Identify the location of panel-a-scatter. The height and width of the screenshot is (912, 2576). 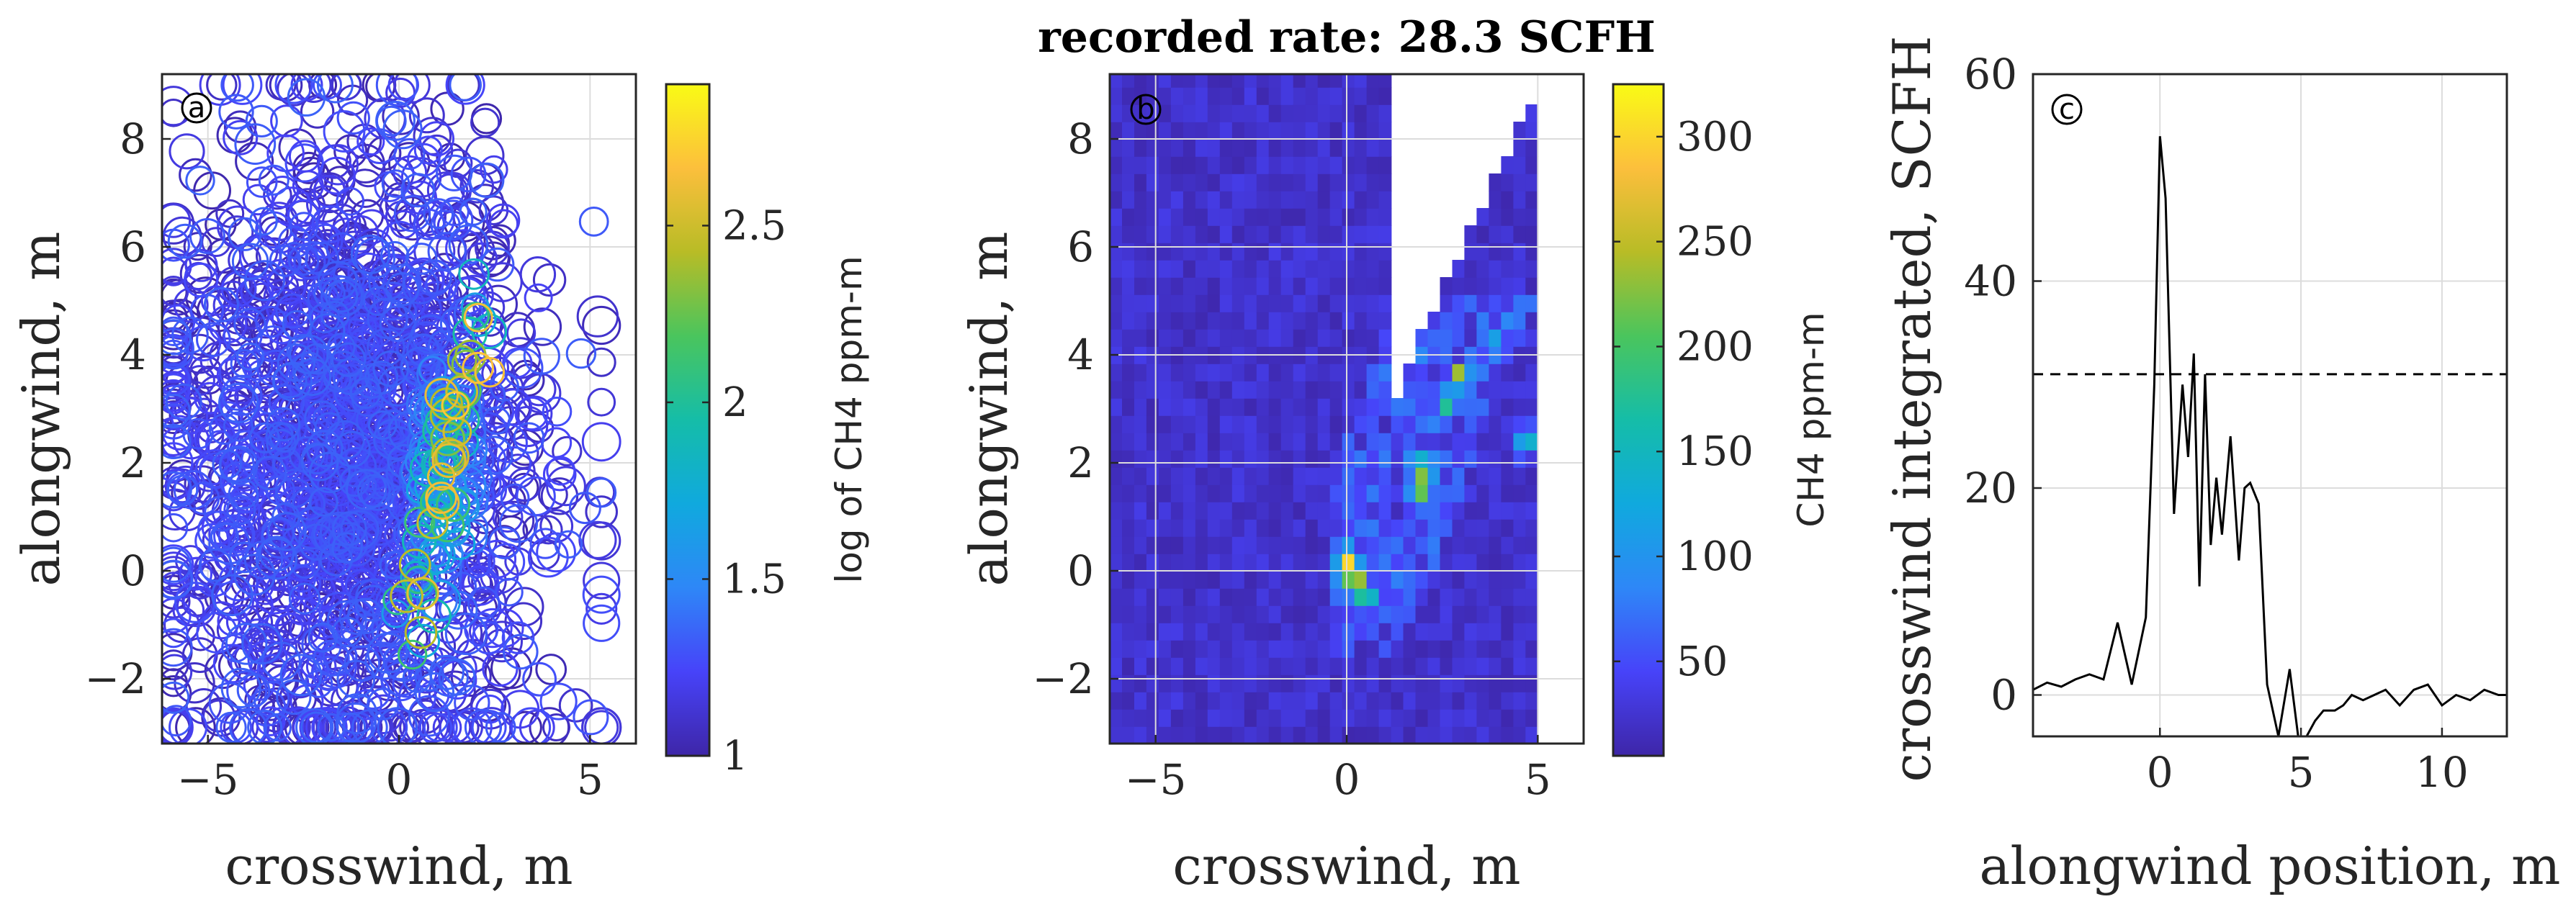
(392, 409).